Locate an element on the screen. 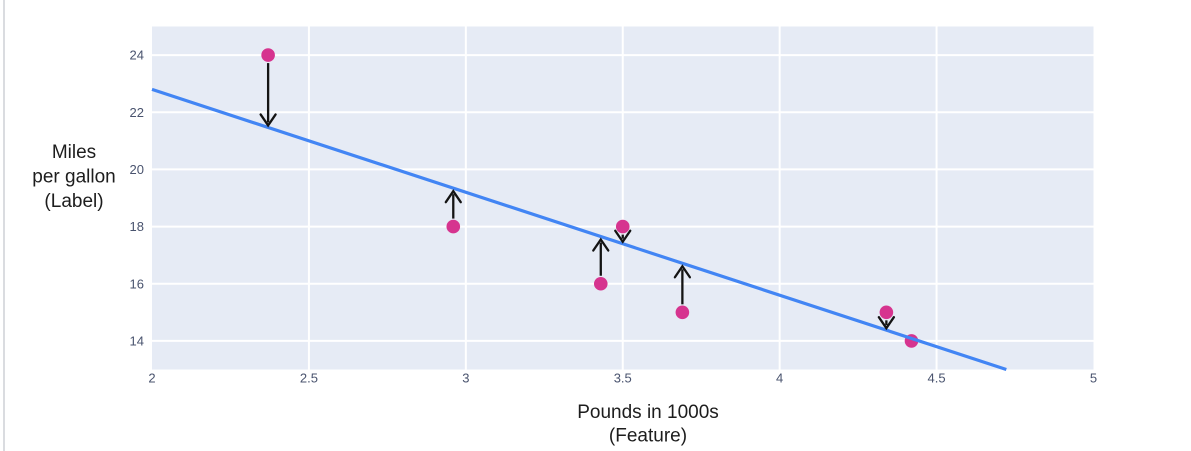 The height and width of the screenshot is (451, 1191). y-tick-label: 24 is located at coordinates (137, 55).